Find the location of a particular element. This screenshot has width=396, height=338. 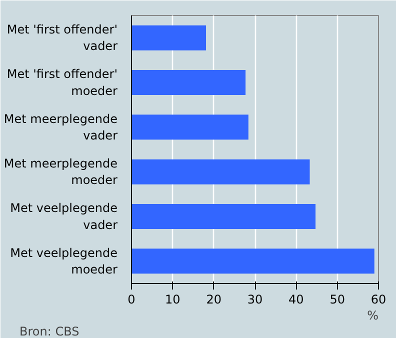

x-tick-label: 40 is located at coordinates (296, 299).